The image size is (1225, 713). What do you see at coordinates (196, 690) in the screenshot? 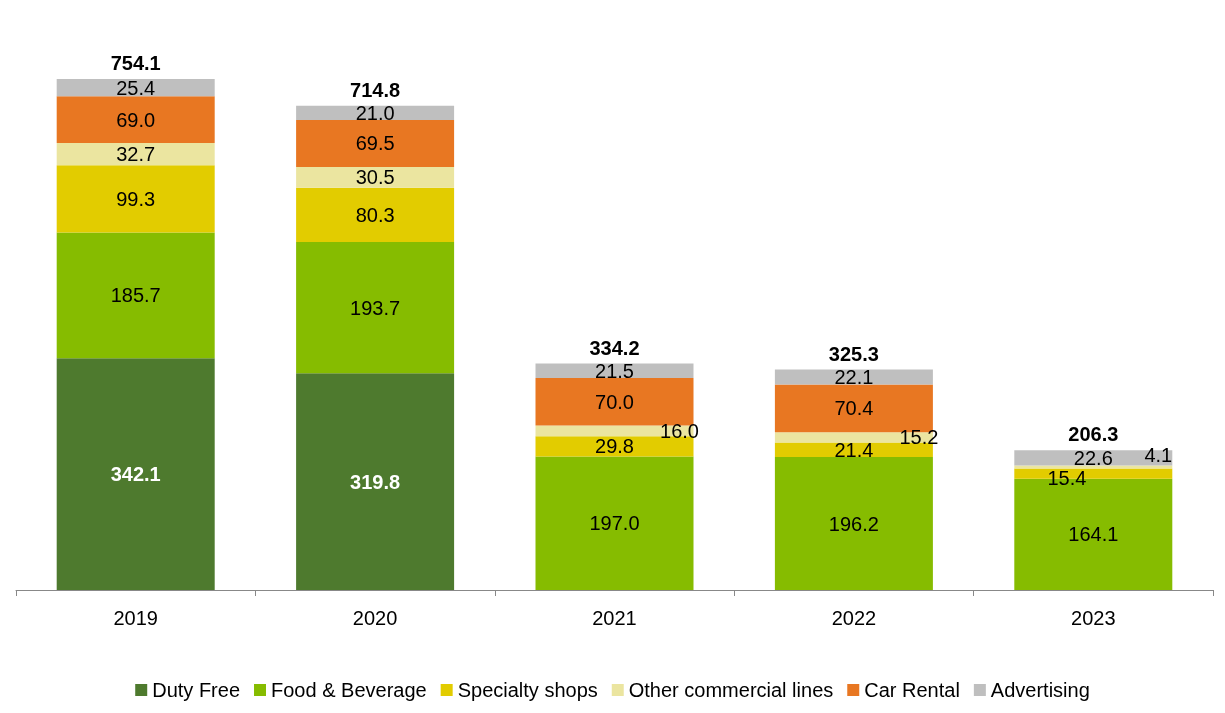
I see `legend-label: Duty Free` at bounding box center [196, 690].